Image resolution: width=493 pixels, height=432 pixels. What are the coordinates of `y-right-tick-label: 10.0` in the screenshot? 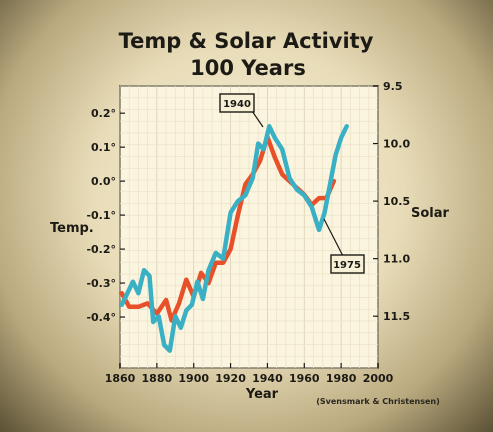 It's located at (396, 144).